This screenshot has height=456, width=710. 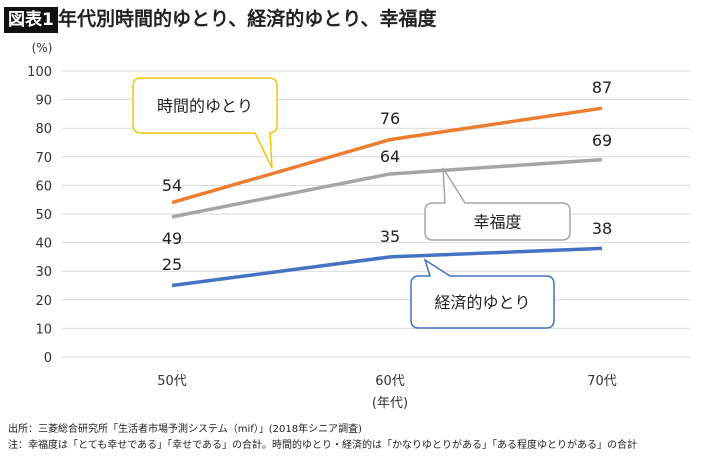 I want to click on y-tick-label: 30, so click(x=43, y=272).